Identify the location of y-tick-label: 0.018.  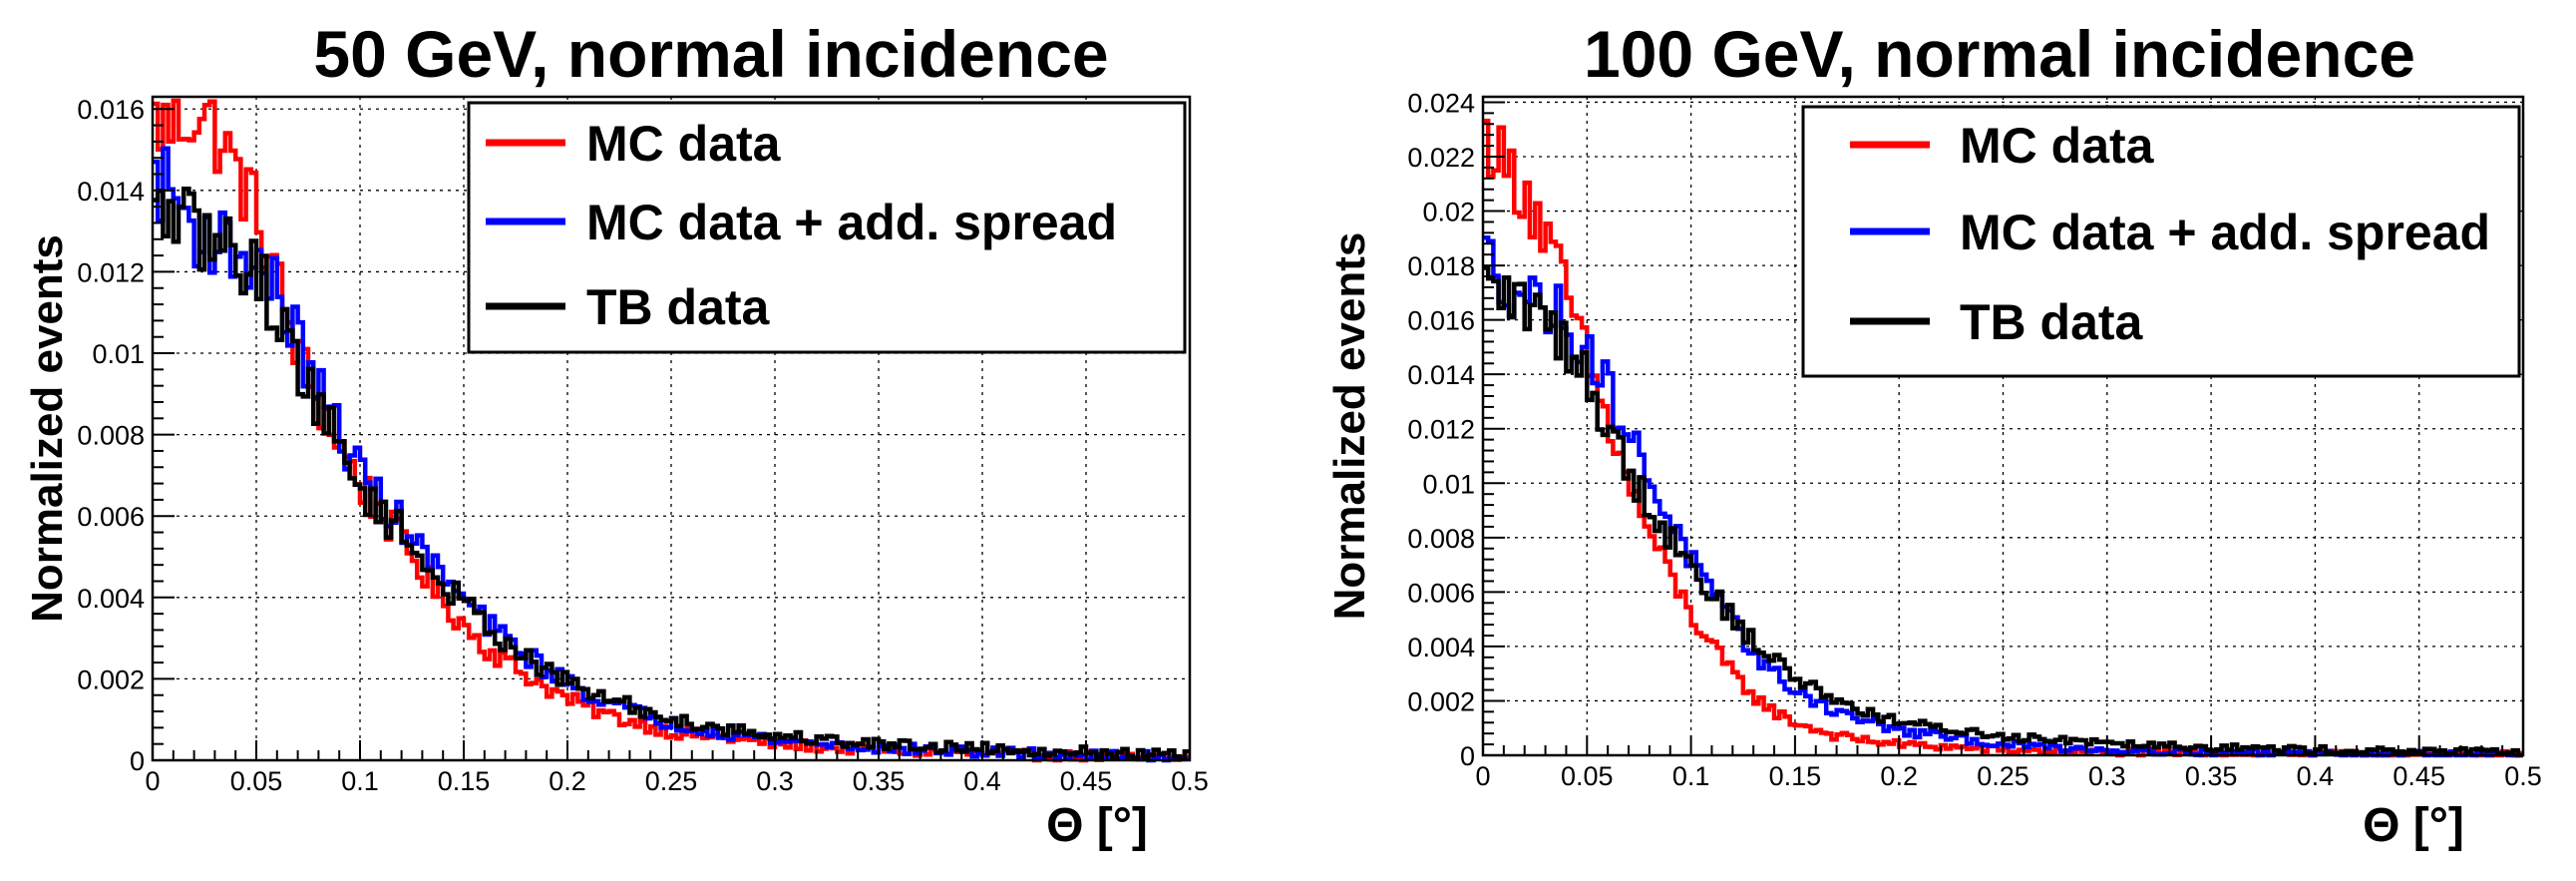
(1441, 266).